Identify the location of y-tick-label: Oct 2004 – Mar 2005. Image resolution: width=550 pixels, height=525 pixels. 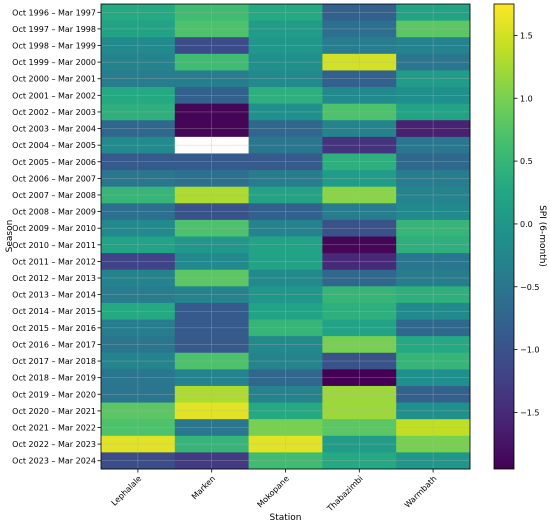
(54, 145).